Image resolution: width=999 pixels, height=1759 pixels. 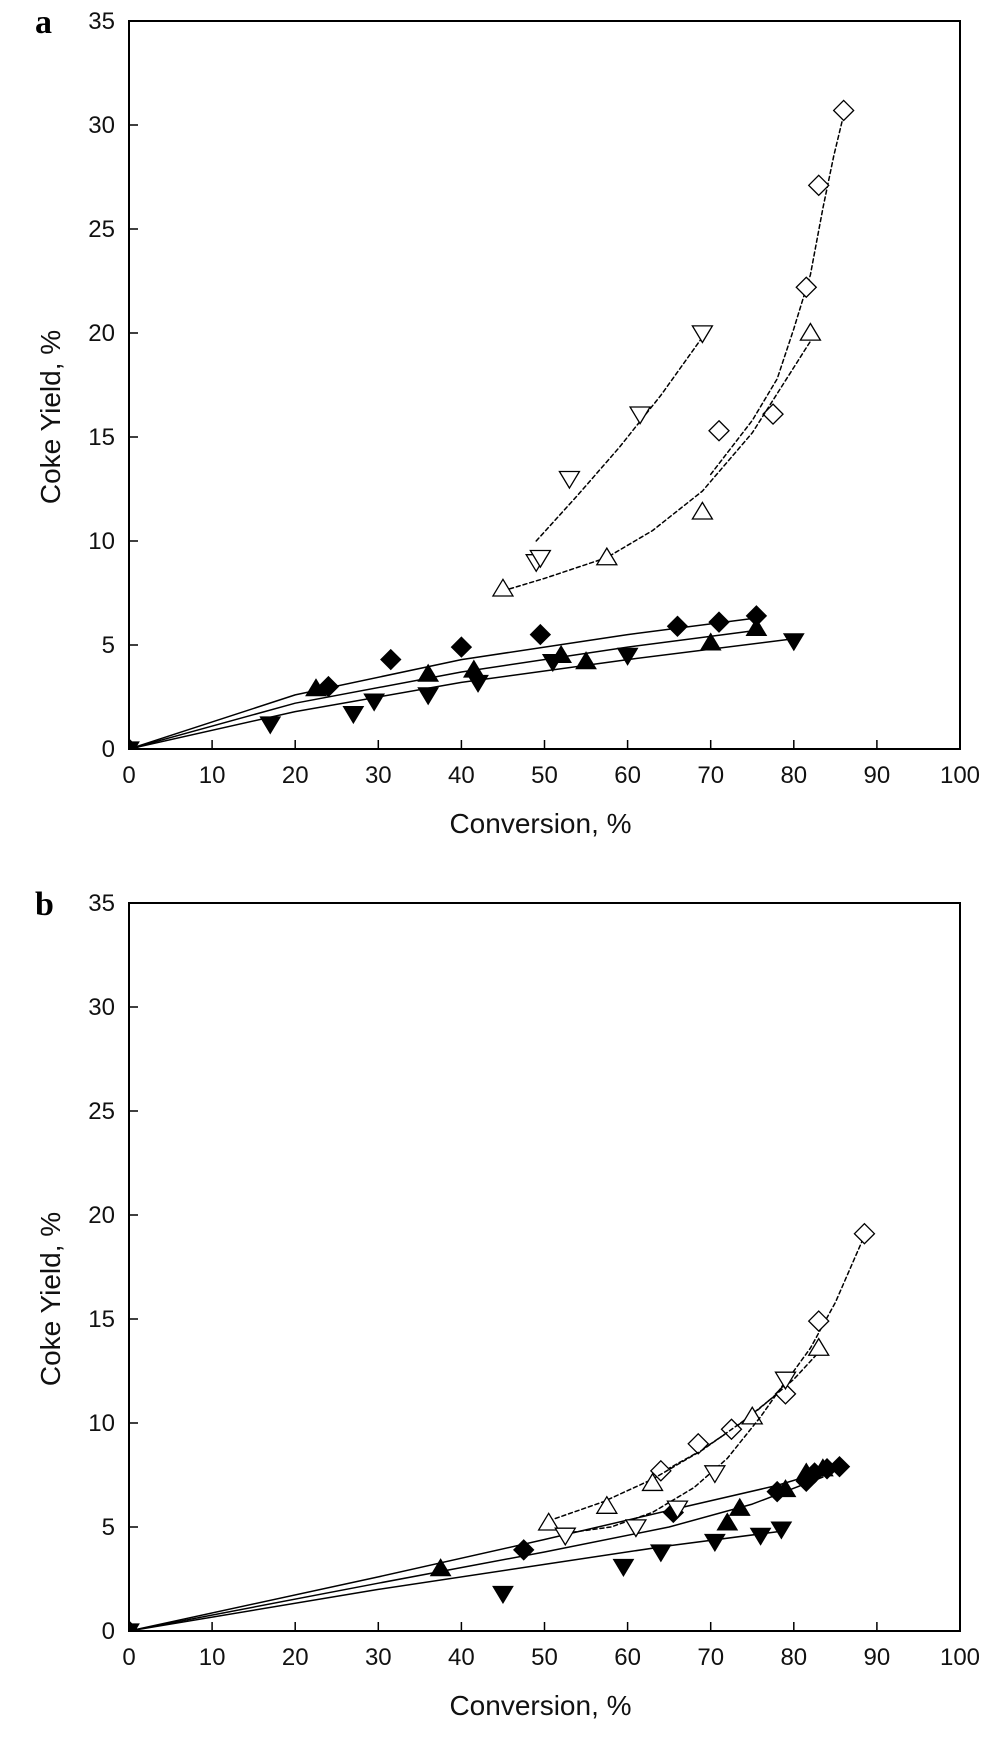 What do you see at coordinates (101, 903) in the screenshot?
I see `y-tick-label: 35` at bounding box center [101, 903].